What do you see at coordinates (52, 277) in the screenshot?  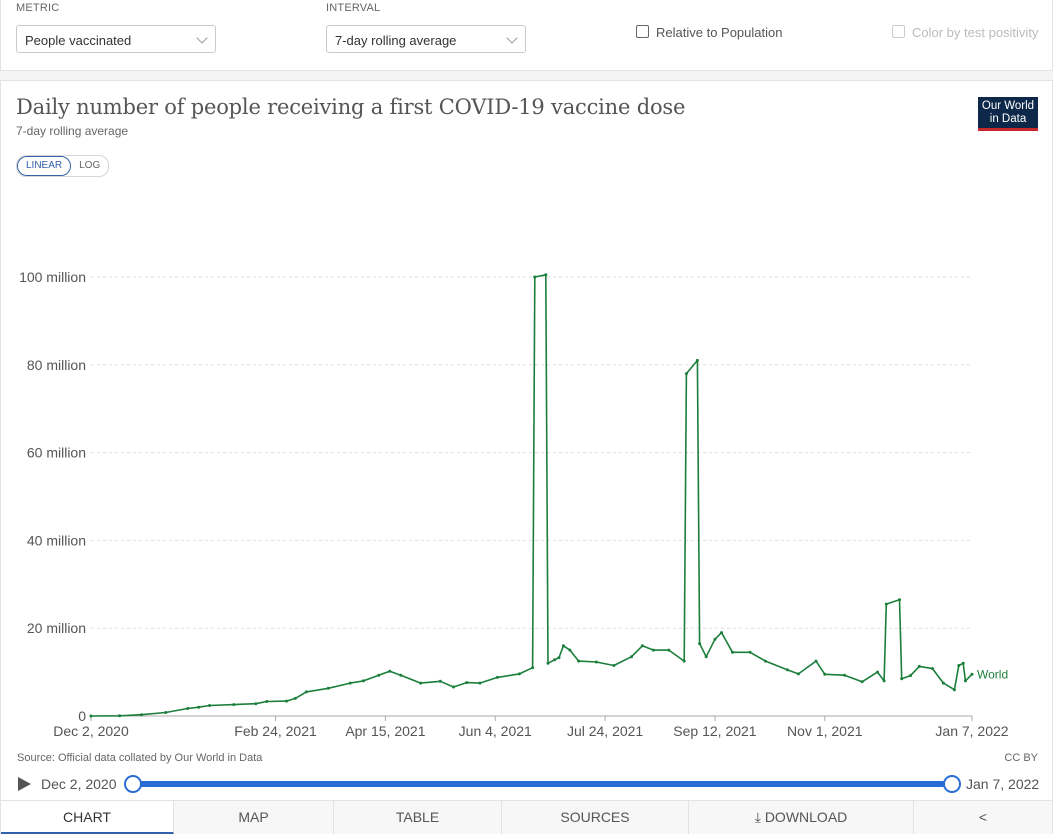 I see `y-tick-label: 100 million` at bounding box center [52, 277].